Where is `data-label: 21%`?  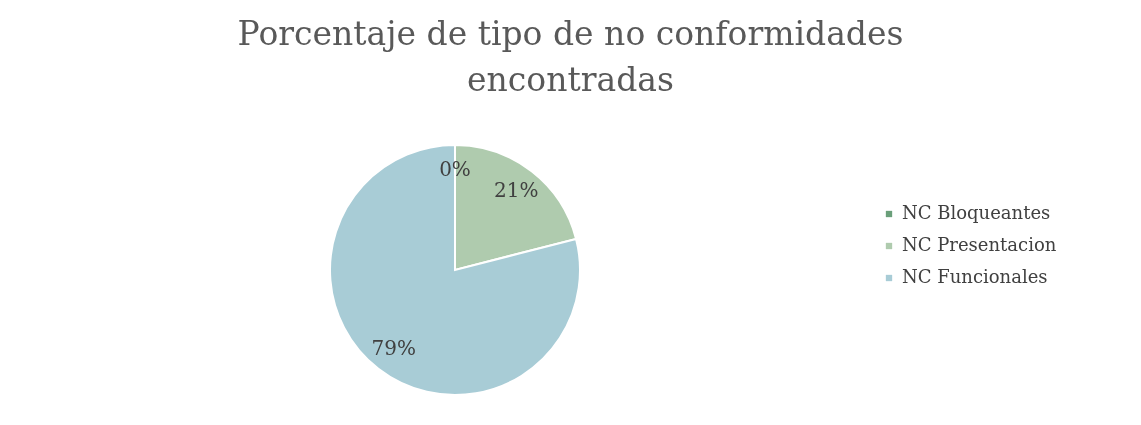
data-label: 21% is located at coordinates (516, 189).